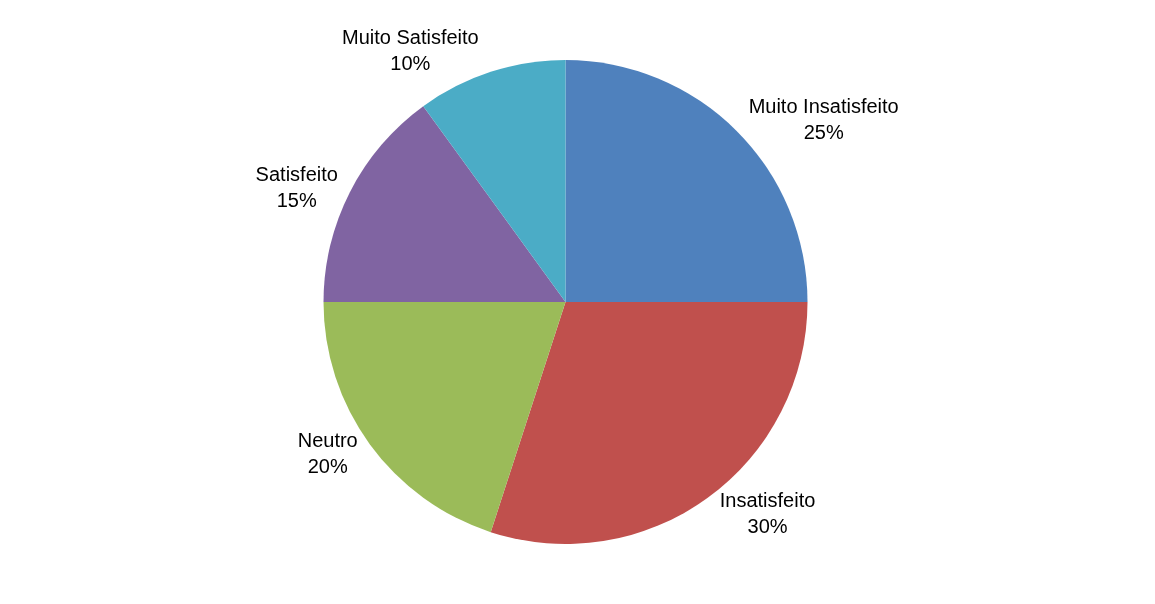 The width and height of the screenshot is (1155, 604). What do you see at coordinates (823, 105) in the screenshot?
I see `slice-label: Muito Insatisfeito` at bounding box center [823, 105].